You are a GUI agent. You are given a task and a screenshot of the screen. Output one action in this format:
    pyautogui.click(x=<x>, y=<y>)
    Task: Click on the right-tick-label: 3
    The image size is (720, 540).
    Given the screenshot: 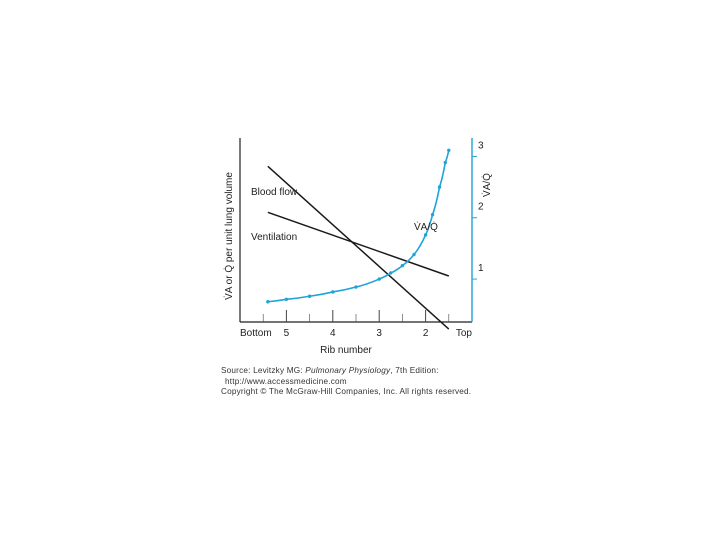 What is the action you would take?
    pyautogui.click(x=481, y=145)
    